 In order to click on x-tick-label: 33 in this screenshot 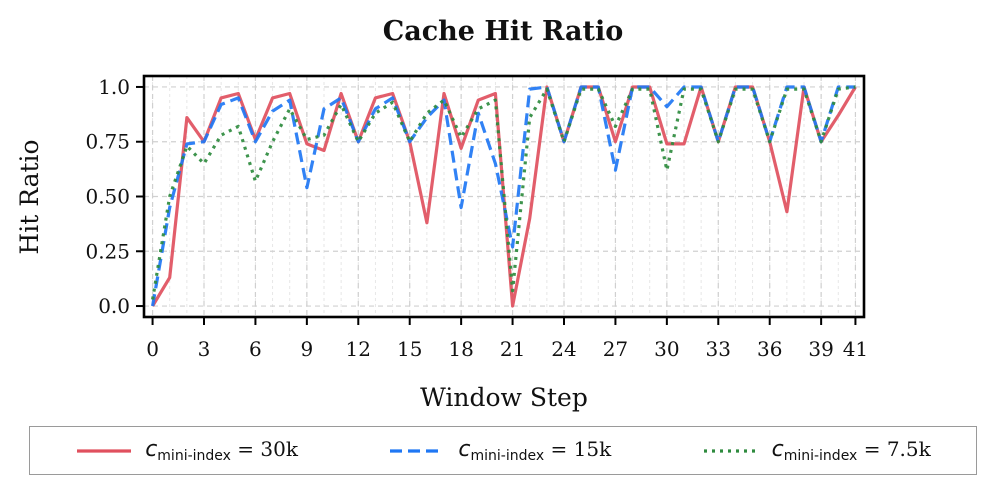, I will do `click(718, 349)`.